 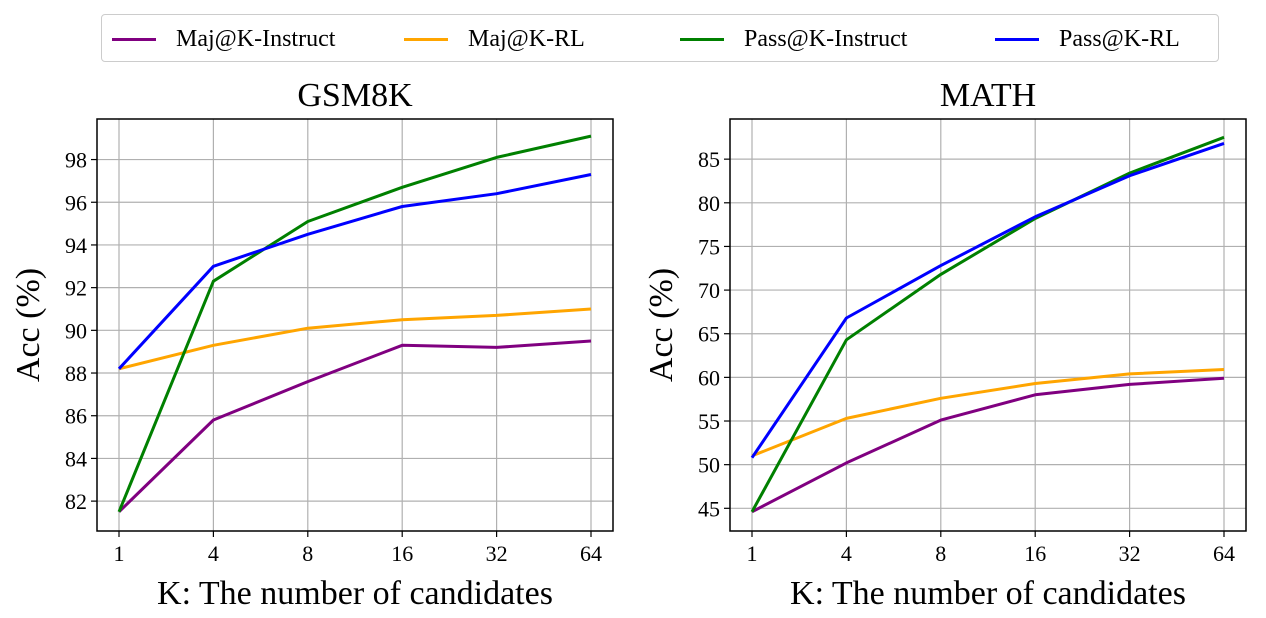 I want to click on y-tick-label: 55, so click(x=709, y=421).